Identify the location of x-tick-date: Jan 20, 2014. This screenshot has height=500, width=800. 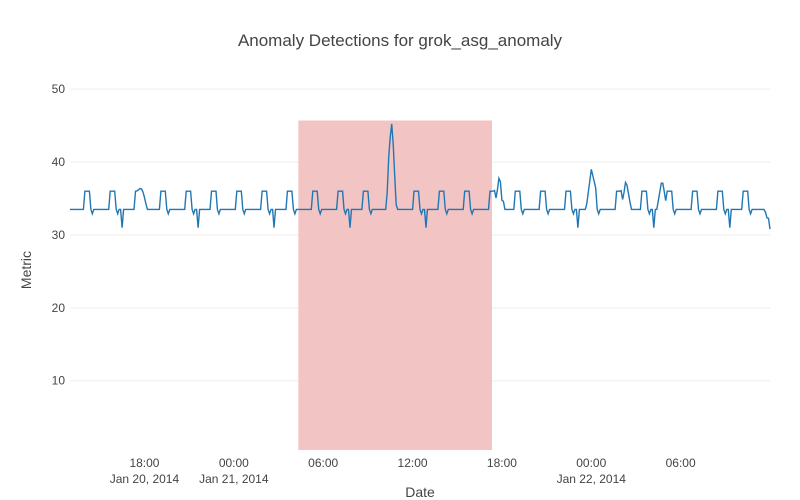
(145, 479).